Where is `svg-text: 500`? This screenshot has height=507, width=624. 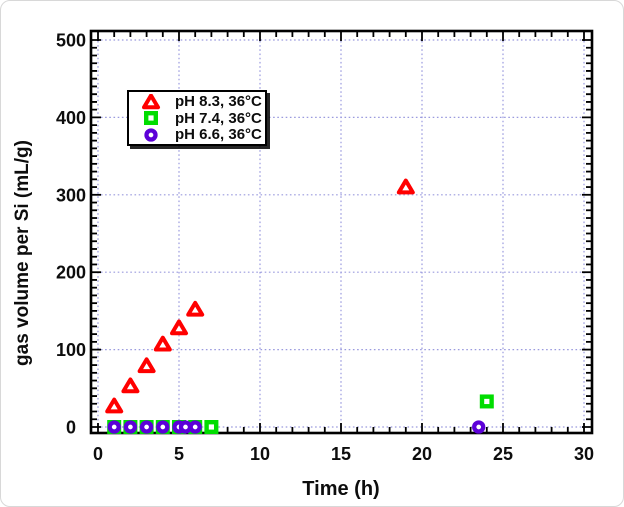 svg-text: 500 is located at coordinates (71, 41).